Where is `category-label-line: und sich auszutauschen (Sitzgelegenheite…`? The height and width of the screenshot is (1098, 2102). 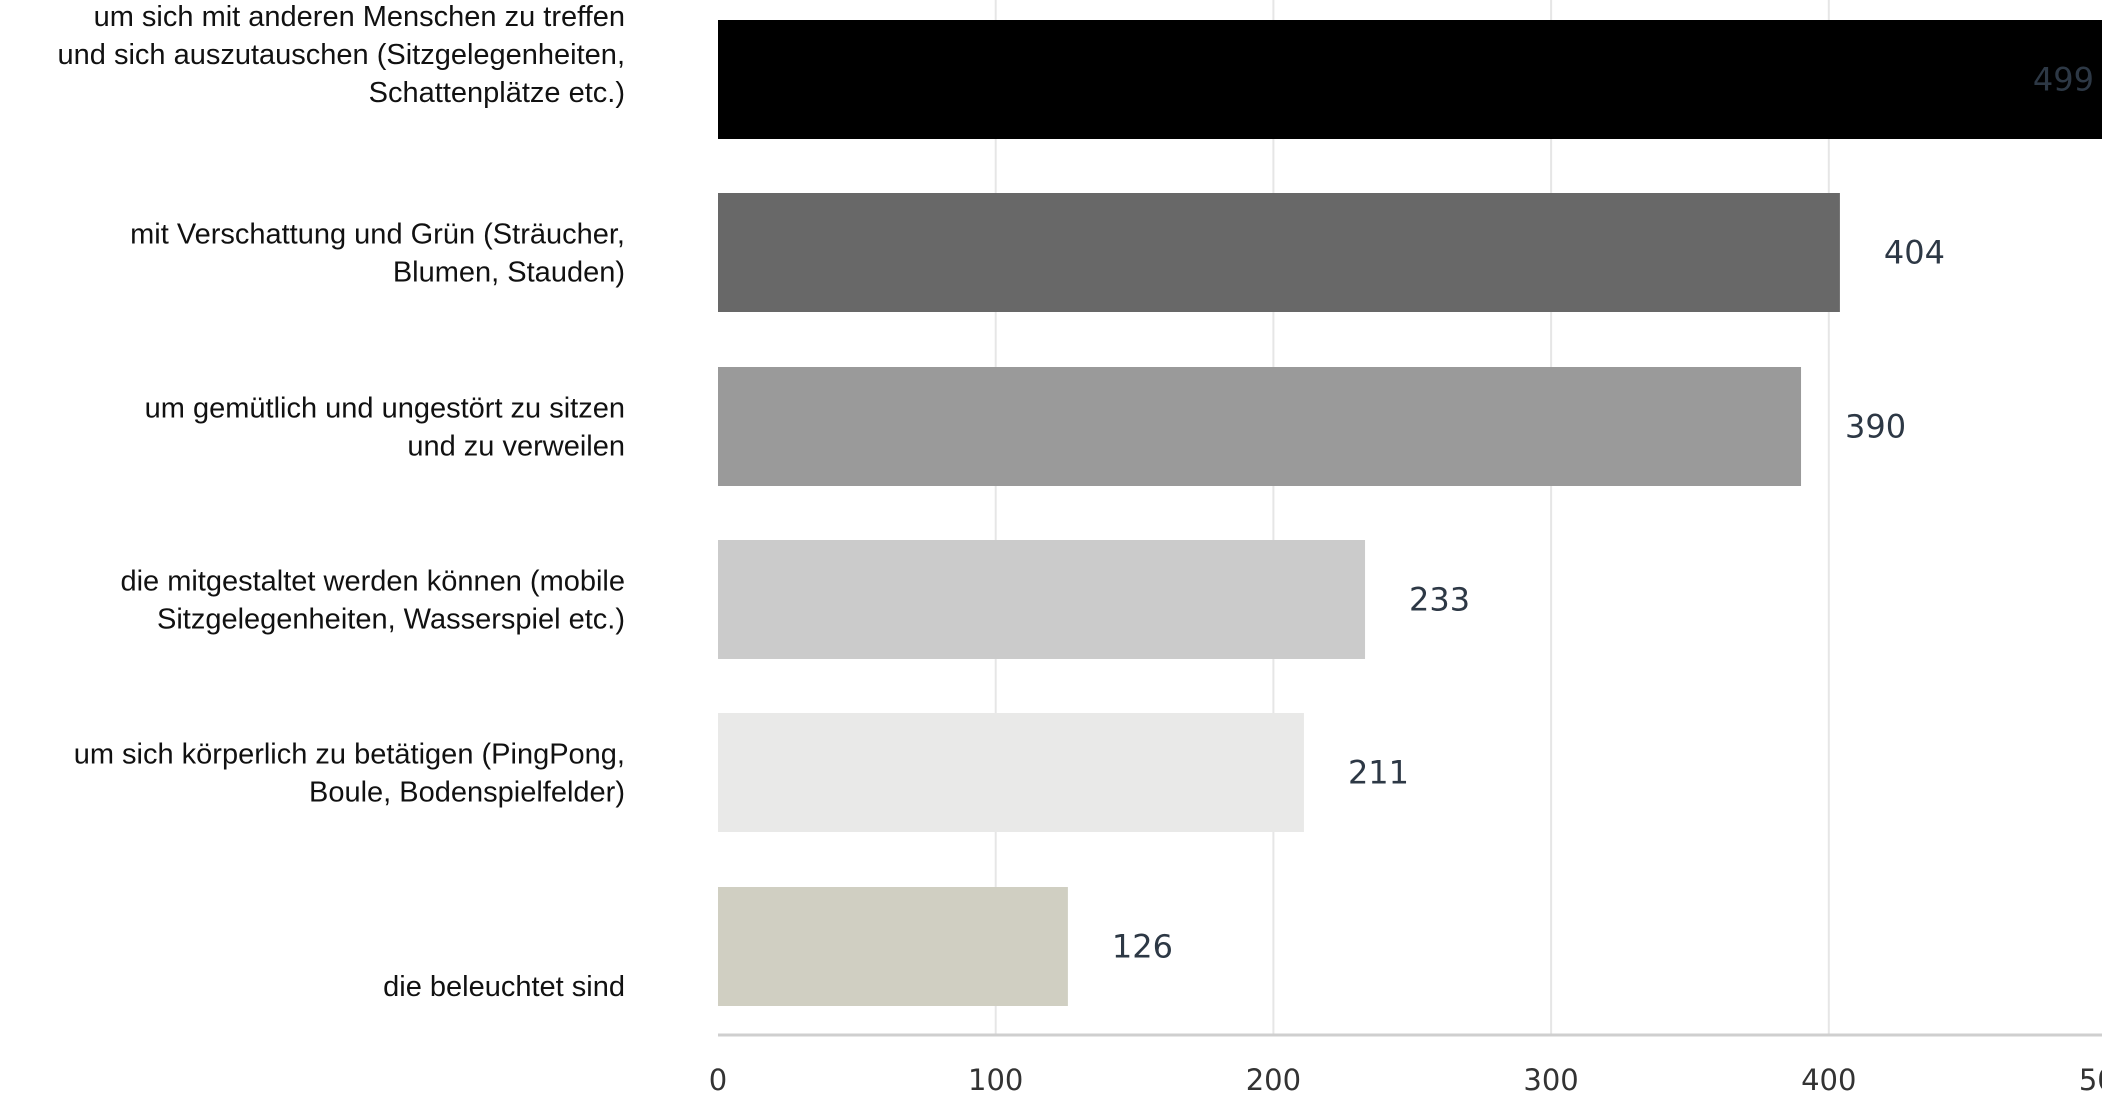 category-label-line: und sich auszutauschen (Sitzgelegenheite… is located at coordinates (342, 55).